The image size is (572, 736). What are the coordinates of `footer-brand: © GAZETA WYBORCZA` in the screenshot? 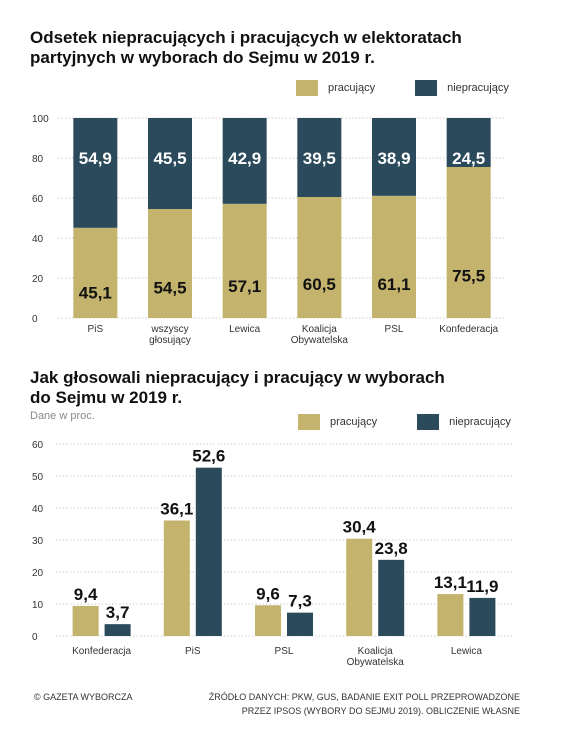 It's located at (83, 697).